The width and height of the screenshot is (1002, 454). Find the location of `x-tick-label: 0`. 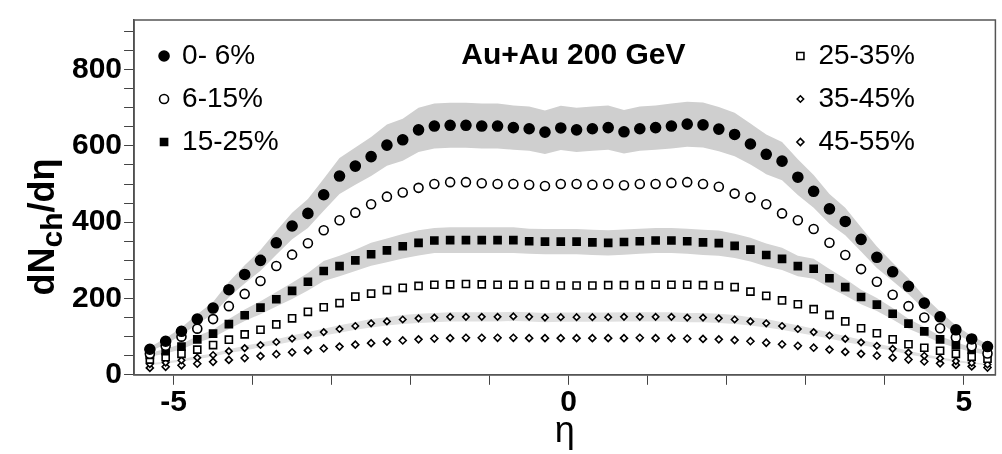

x-tick-label: 0 is located at coordinates (569, 401).